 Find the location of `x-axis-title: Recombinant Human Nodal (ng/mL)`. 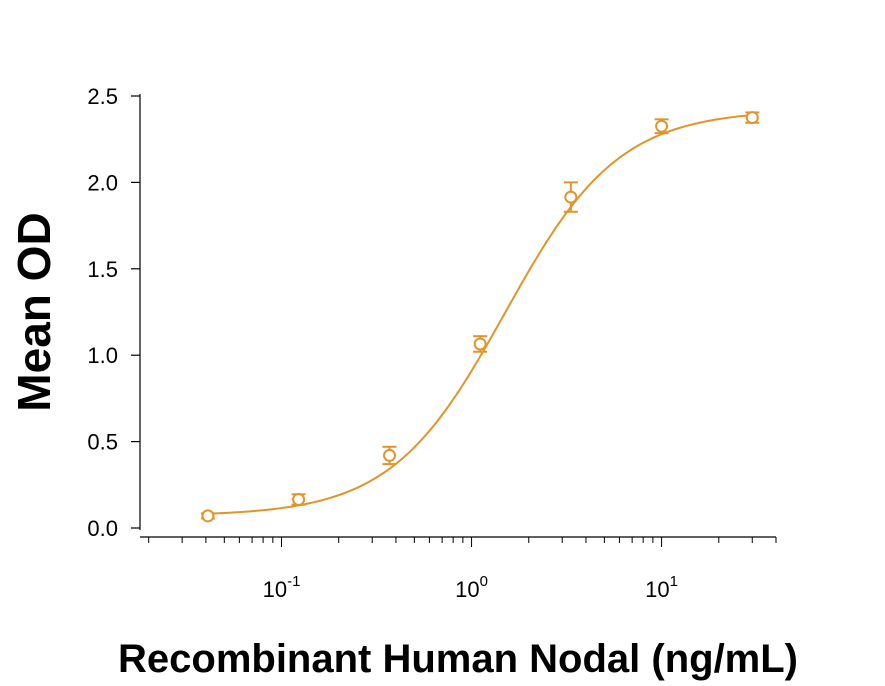

x-axis-title: Recombinant Human Nodal (ng/mL) is located at coordinates (458, 659).